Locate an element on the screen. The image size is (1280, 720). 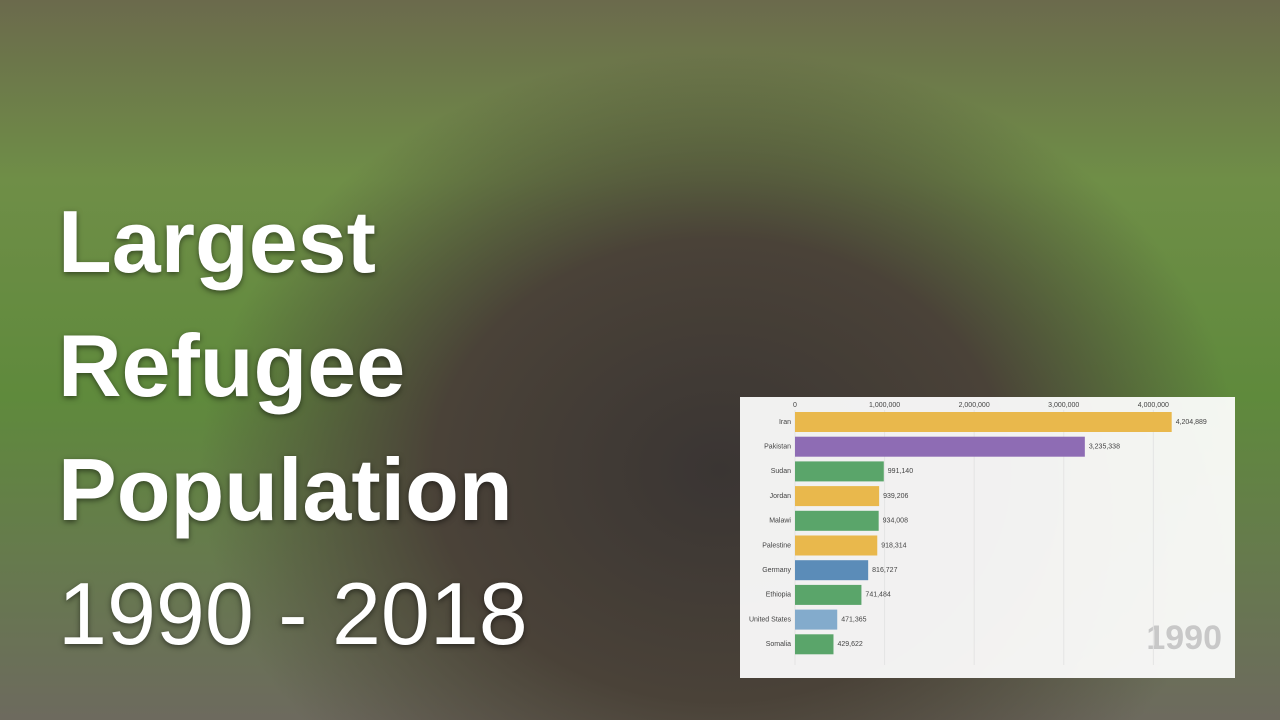
category-label: Sudan is located at coordinates (781, 471).